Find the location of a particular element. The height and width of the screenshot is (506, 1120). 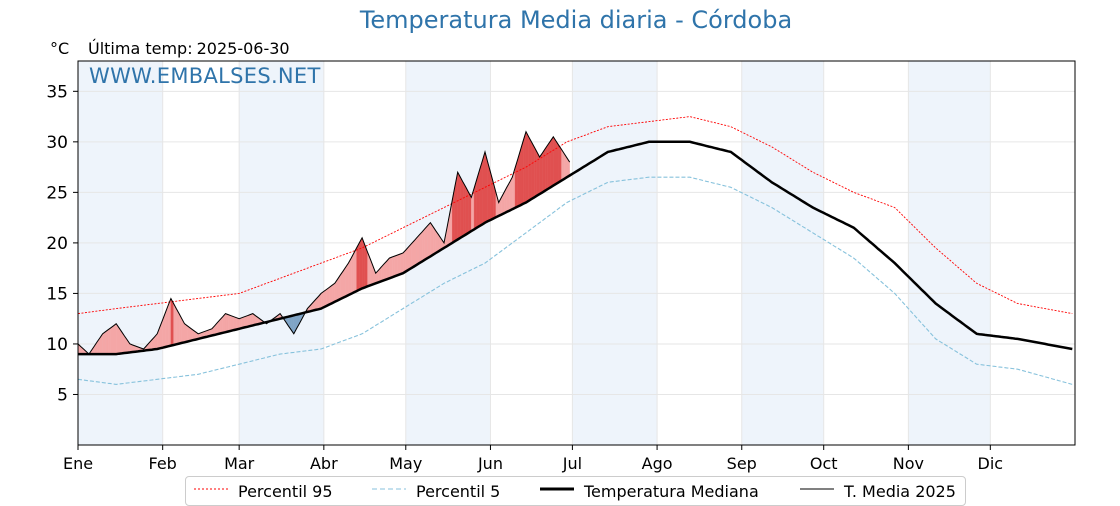

y-axis: 5 10 15 20 25 30 35 is located at coordinates (62, 243).